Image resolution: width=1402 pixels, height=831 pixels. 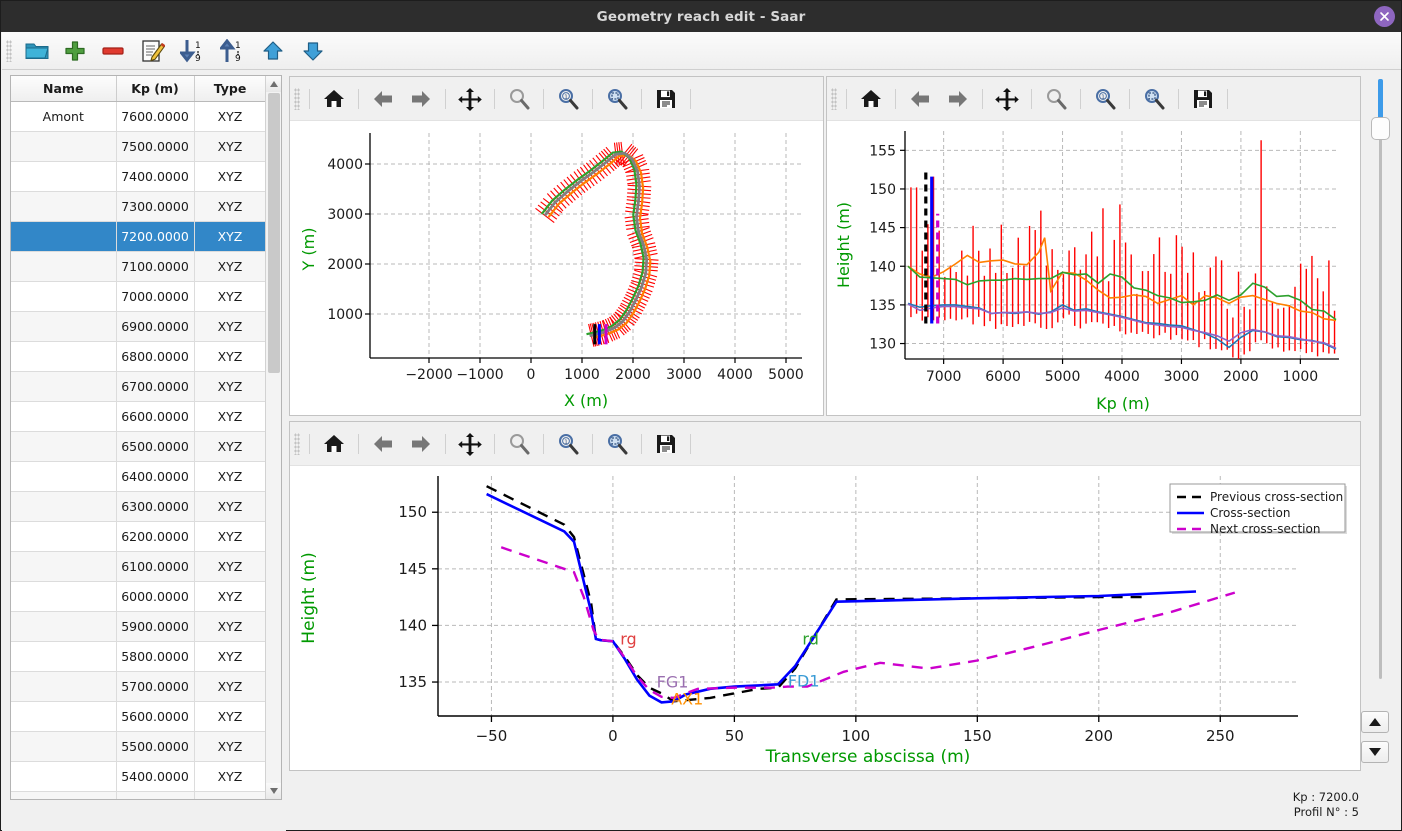 I want to click on cell-kp: 6500.0000, so click(x=155, y=446).